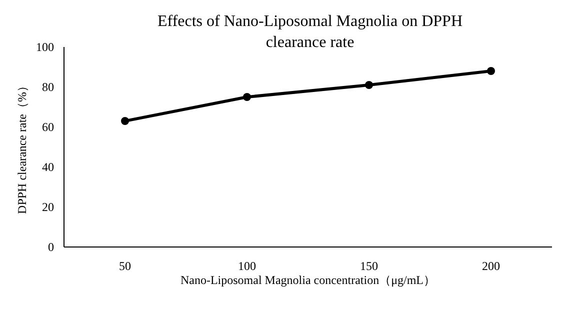  Describe the element at coordinates (310, 32) in the screenshot. I see `chart-title: Effects of Nano-Liposomal Magnolia on DPPH clearance rate` at that location.